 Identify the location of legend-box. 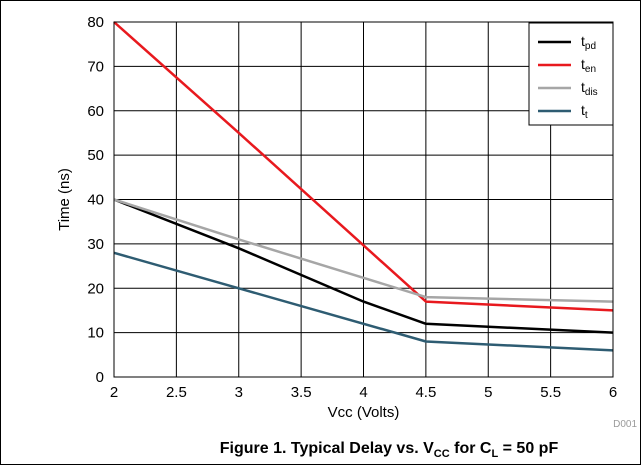
(571, 74).